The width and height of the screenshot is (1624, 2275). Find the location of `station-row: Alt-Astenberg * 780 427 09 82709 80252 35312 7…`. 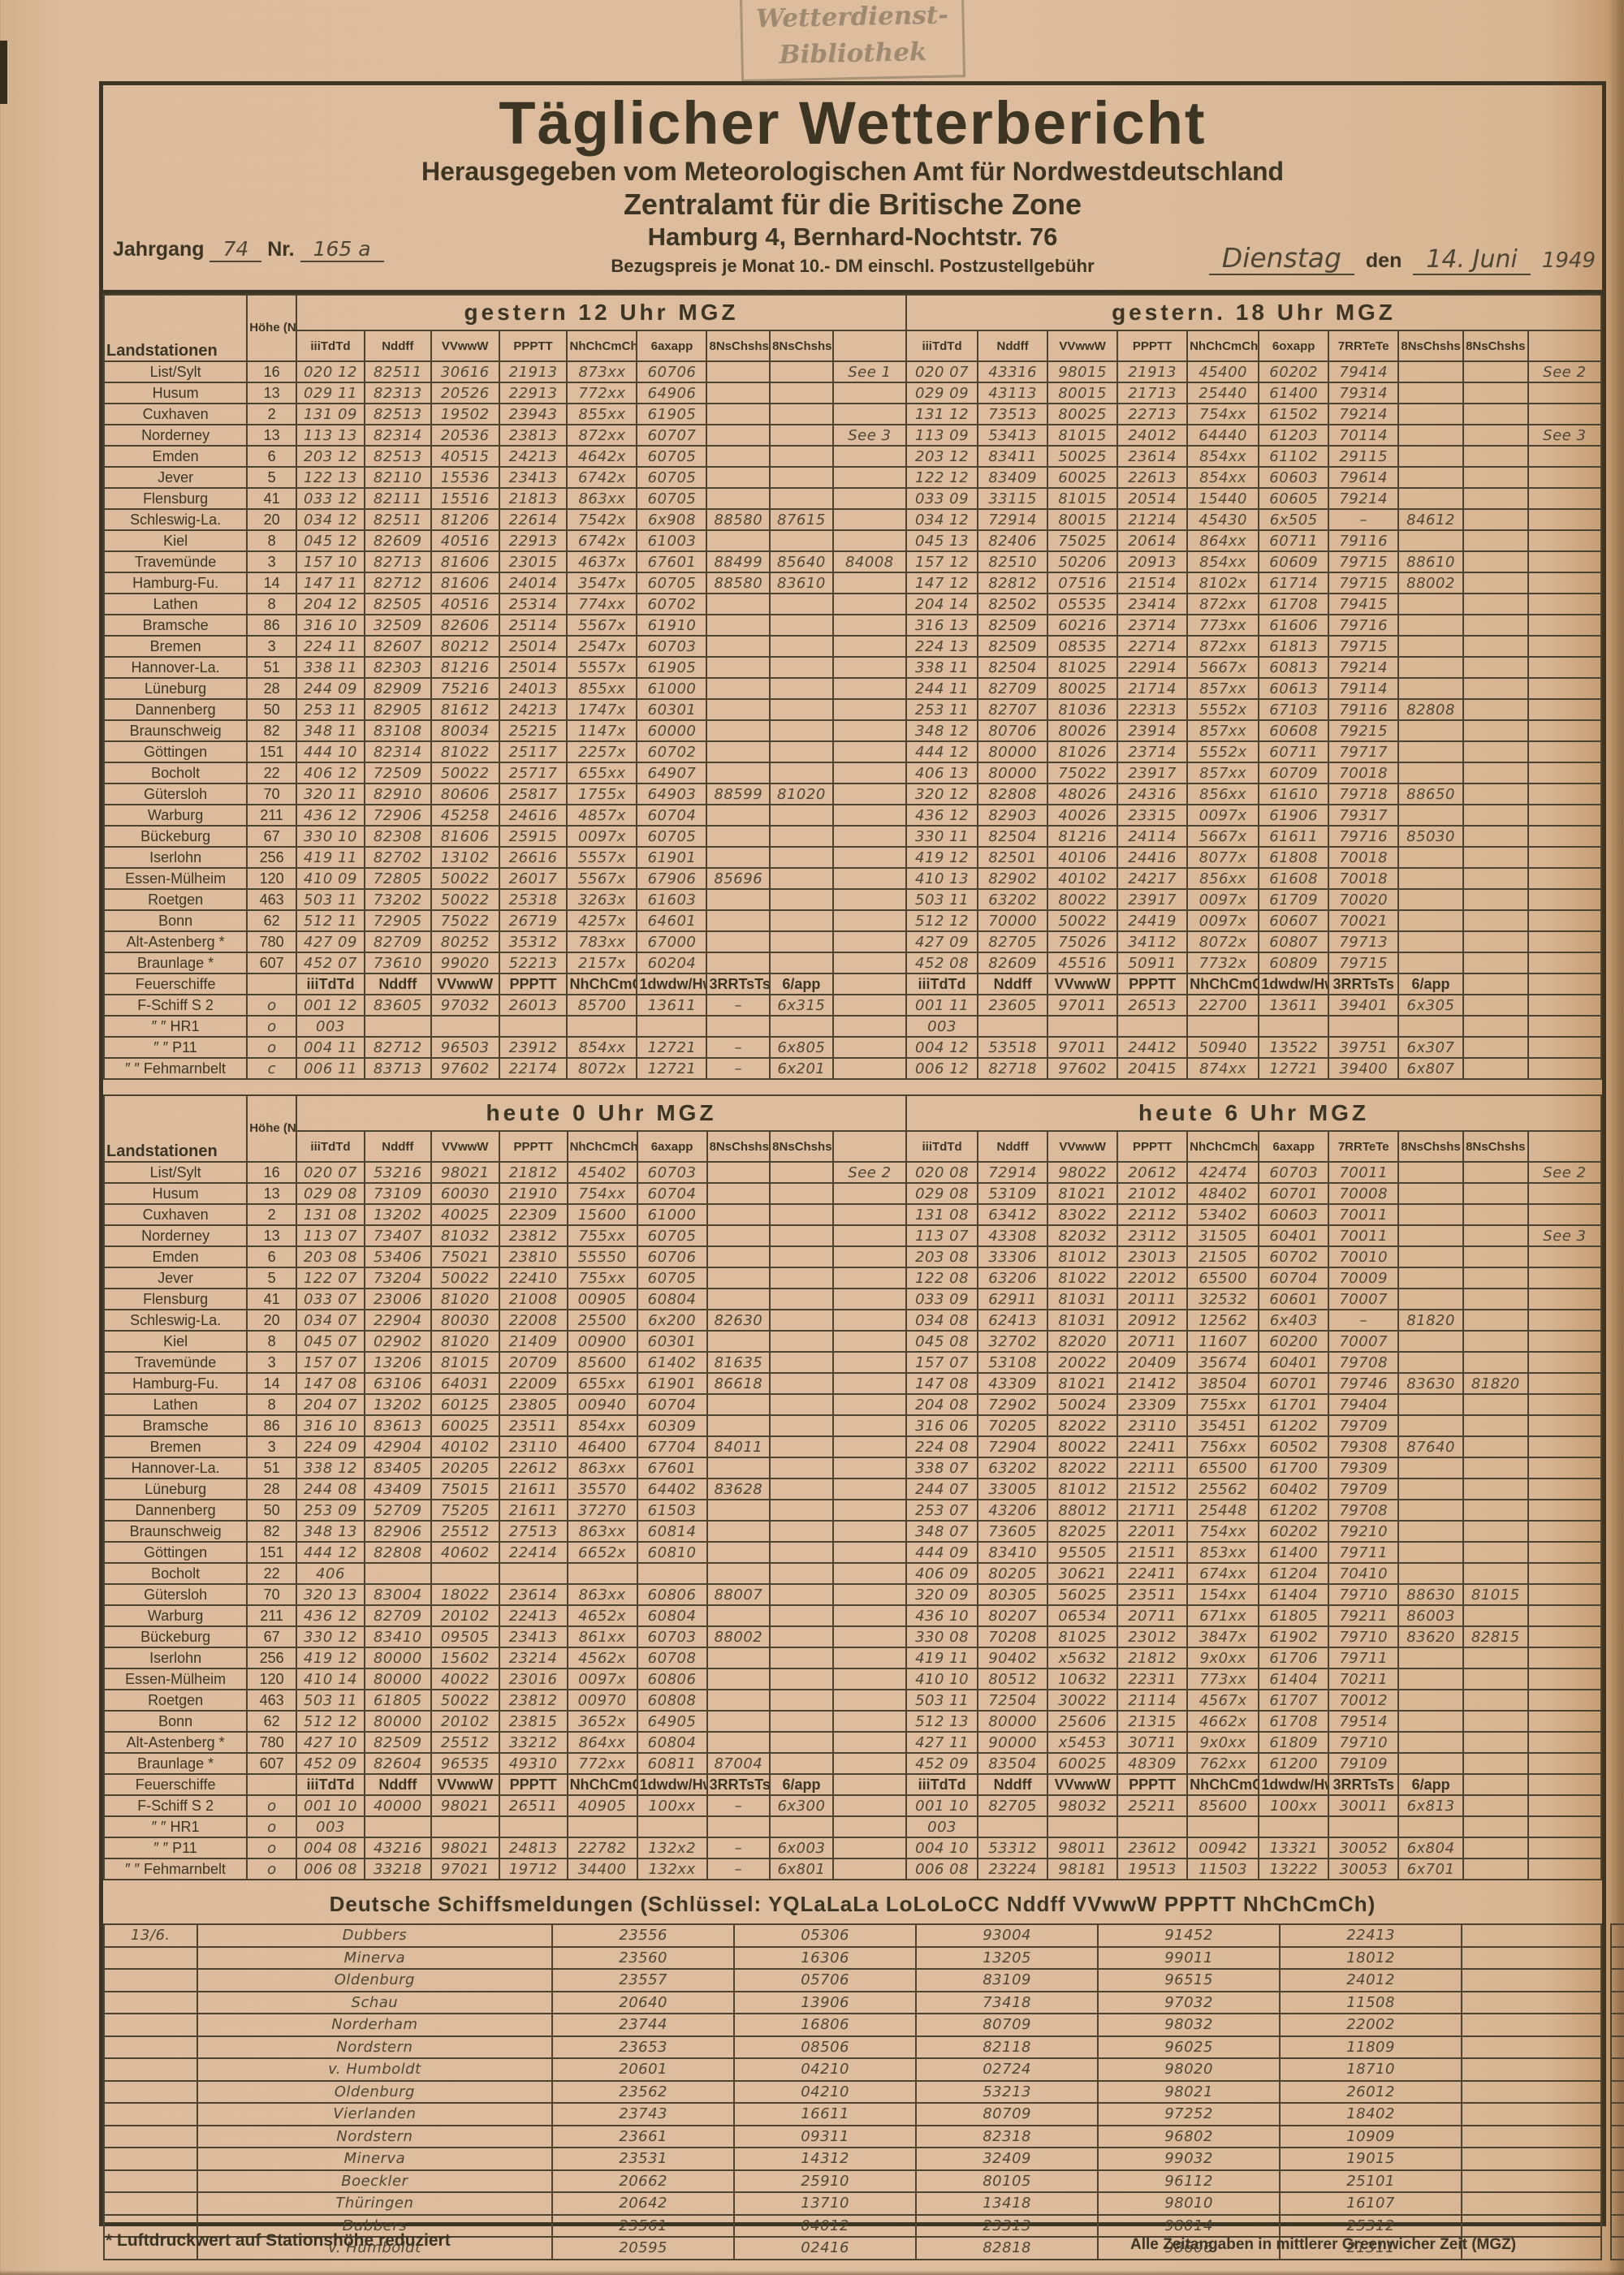

station-row: Alt-Astenberg * 780 427 09 82709 80252 35312 7… is located at coordinates (853, 941).